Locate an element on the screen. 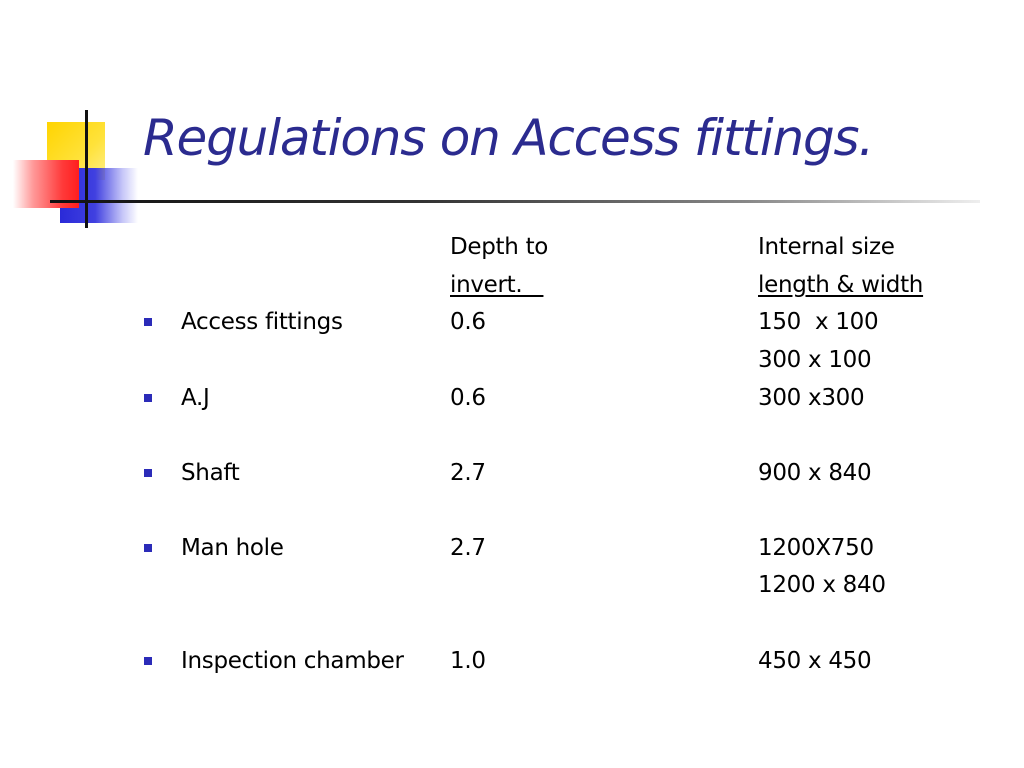 This screenshot has width=1024, height=768. row-size: 300 x300 is located at coordinates (811, 398).